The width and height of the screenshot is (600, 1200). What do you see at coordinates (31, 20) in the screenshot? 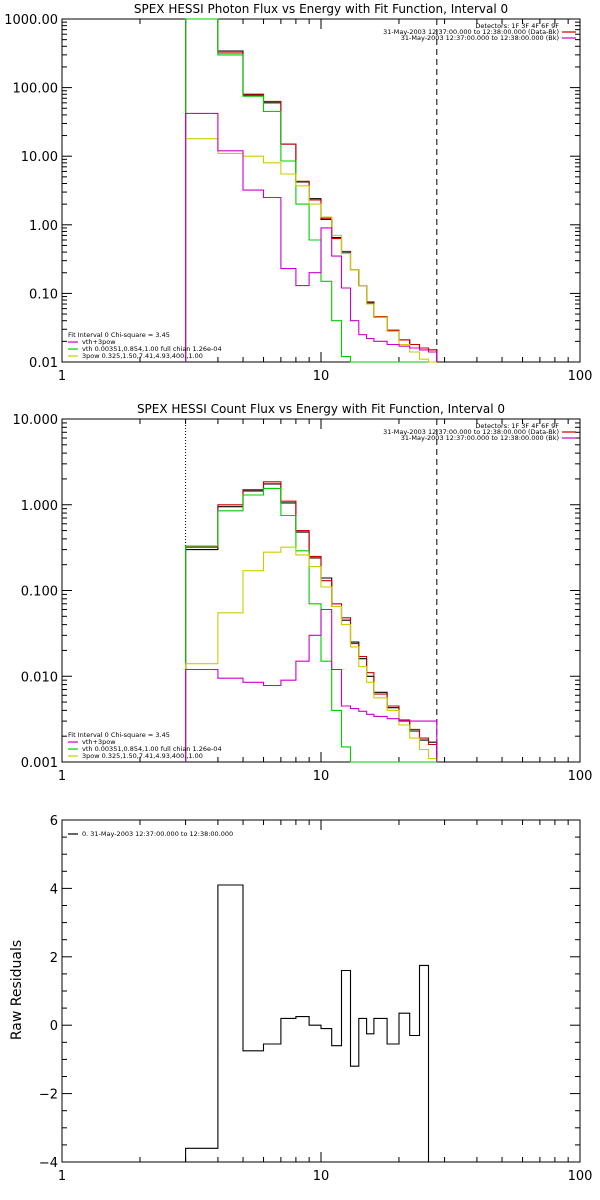
I see `y-tick-label: 1000.00` at bounding box center [31, 20].